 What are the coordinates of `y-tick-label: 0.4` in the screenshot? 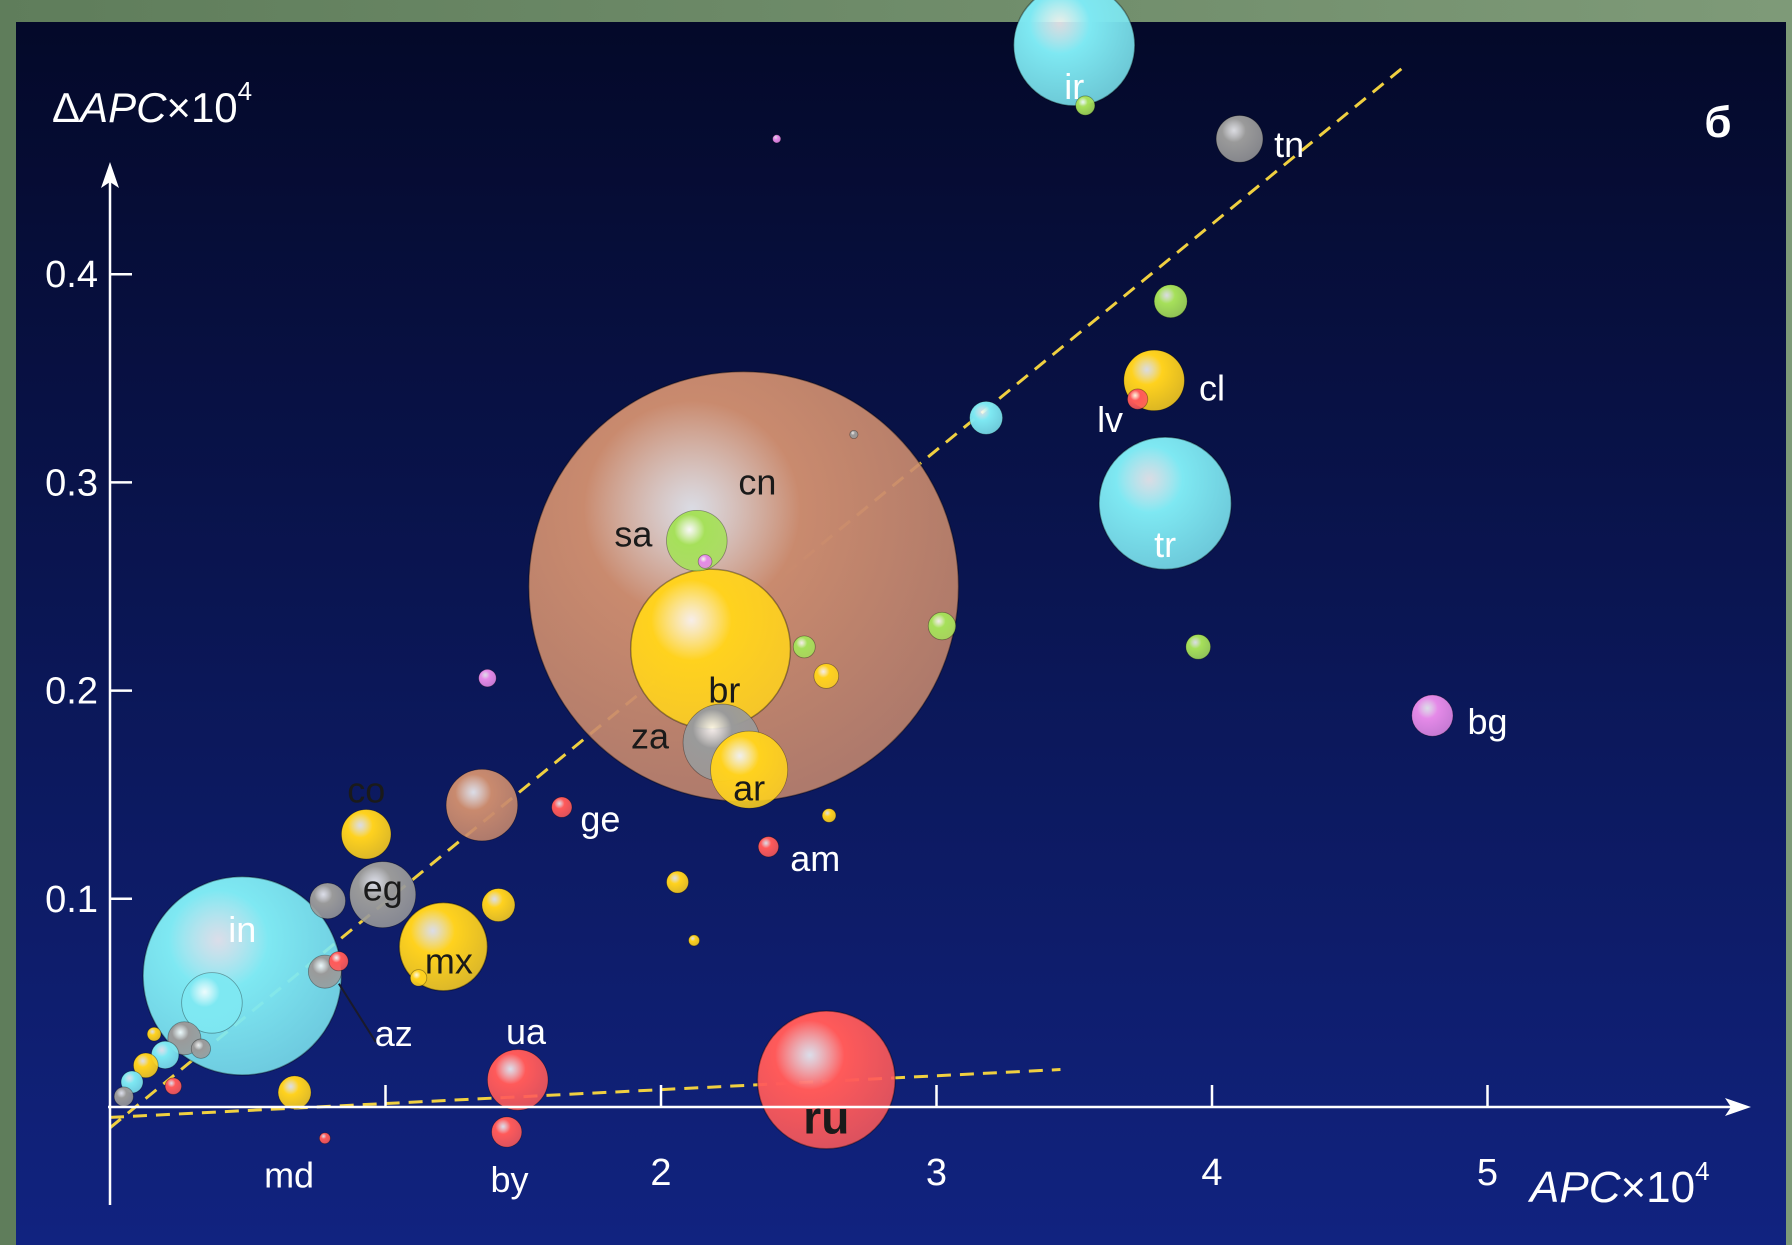 It's located at (71, 275).